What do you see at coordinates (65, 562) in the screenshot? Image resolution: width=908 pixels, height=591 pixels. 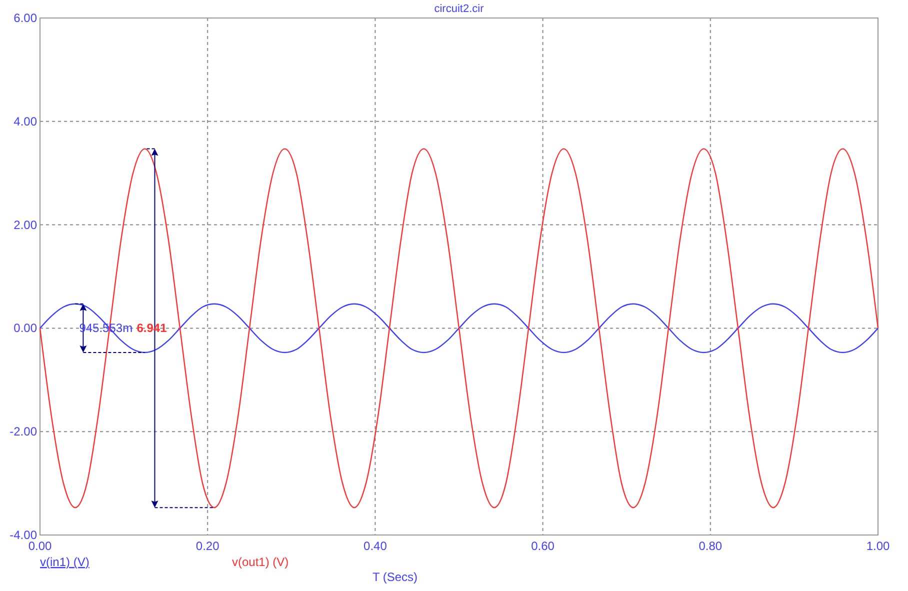 I see `text: v(in1) (V)` at bounding box center [65, 562].